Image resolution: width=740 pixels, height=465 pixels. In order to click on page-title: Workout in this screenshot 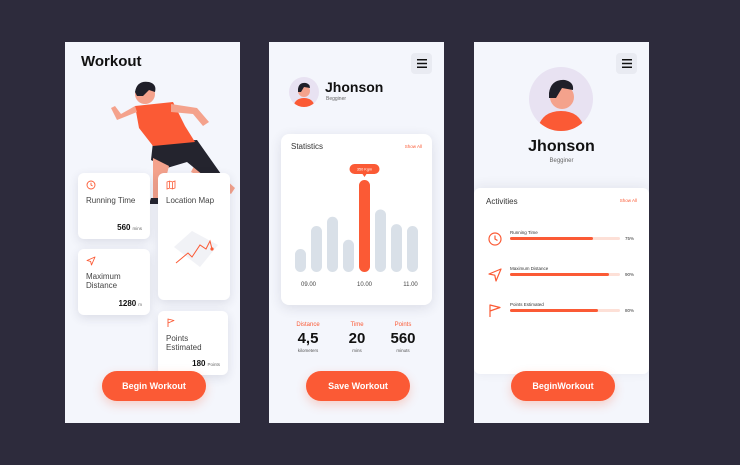, I will do `click(111, 61)`.